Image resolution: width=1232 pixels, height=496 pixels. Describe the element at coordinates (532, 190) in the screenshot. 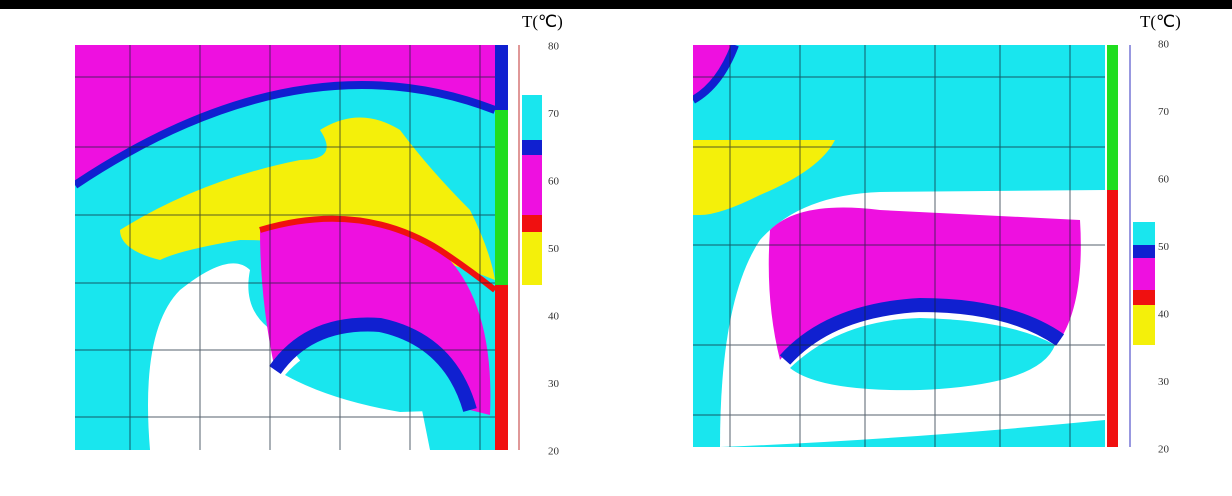

I see `colorbar-left` at that location.